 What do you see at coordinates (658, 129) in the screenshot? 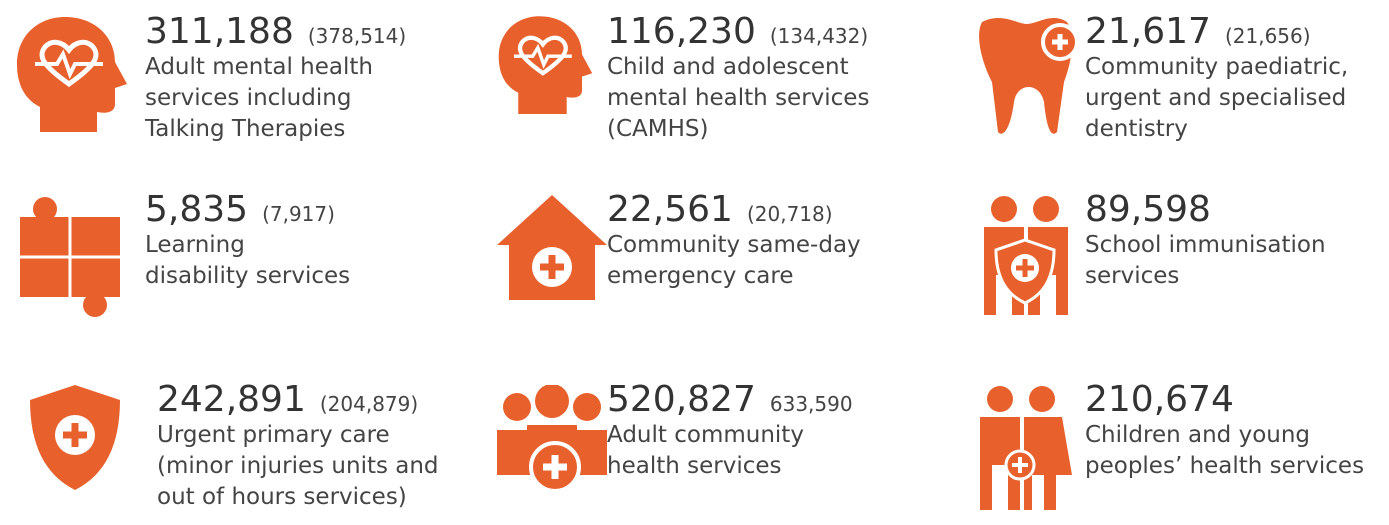
I see `description-line: (CAMHS)` at bounding box center [658, 129].